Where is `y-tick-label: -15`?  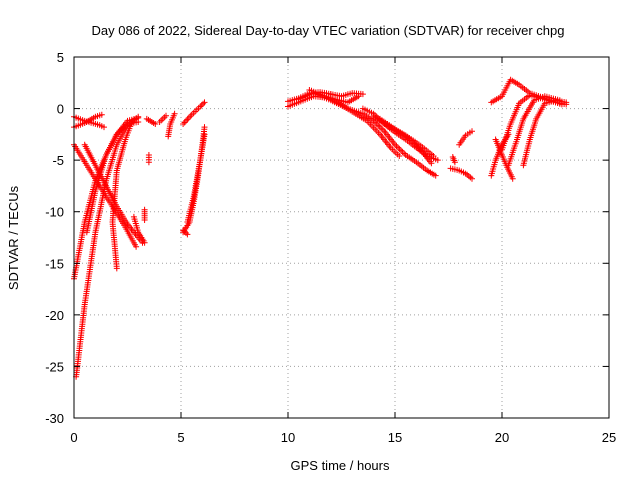
y-tick-label: -15 is located at coordinates (54, 263).